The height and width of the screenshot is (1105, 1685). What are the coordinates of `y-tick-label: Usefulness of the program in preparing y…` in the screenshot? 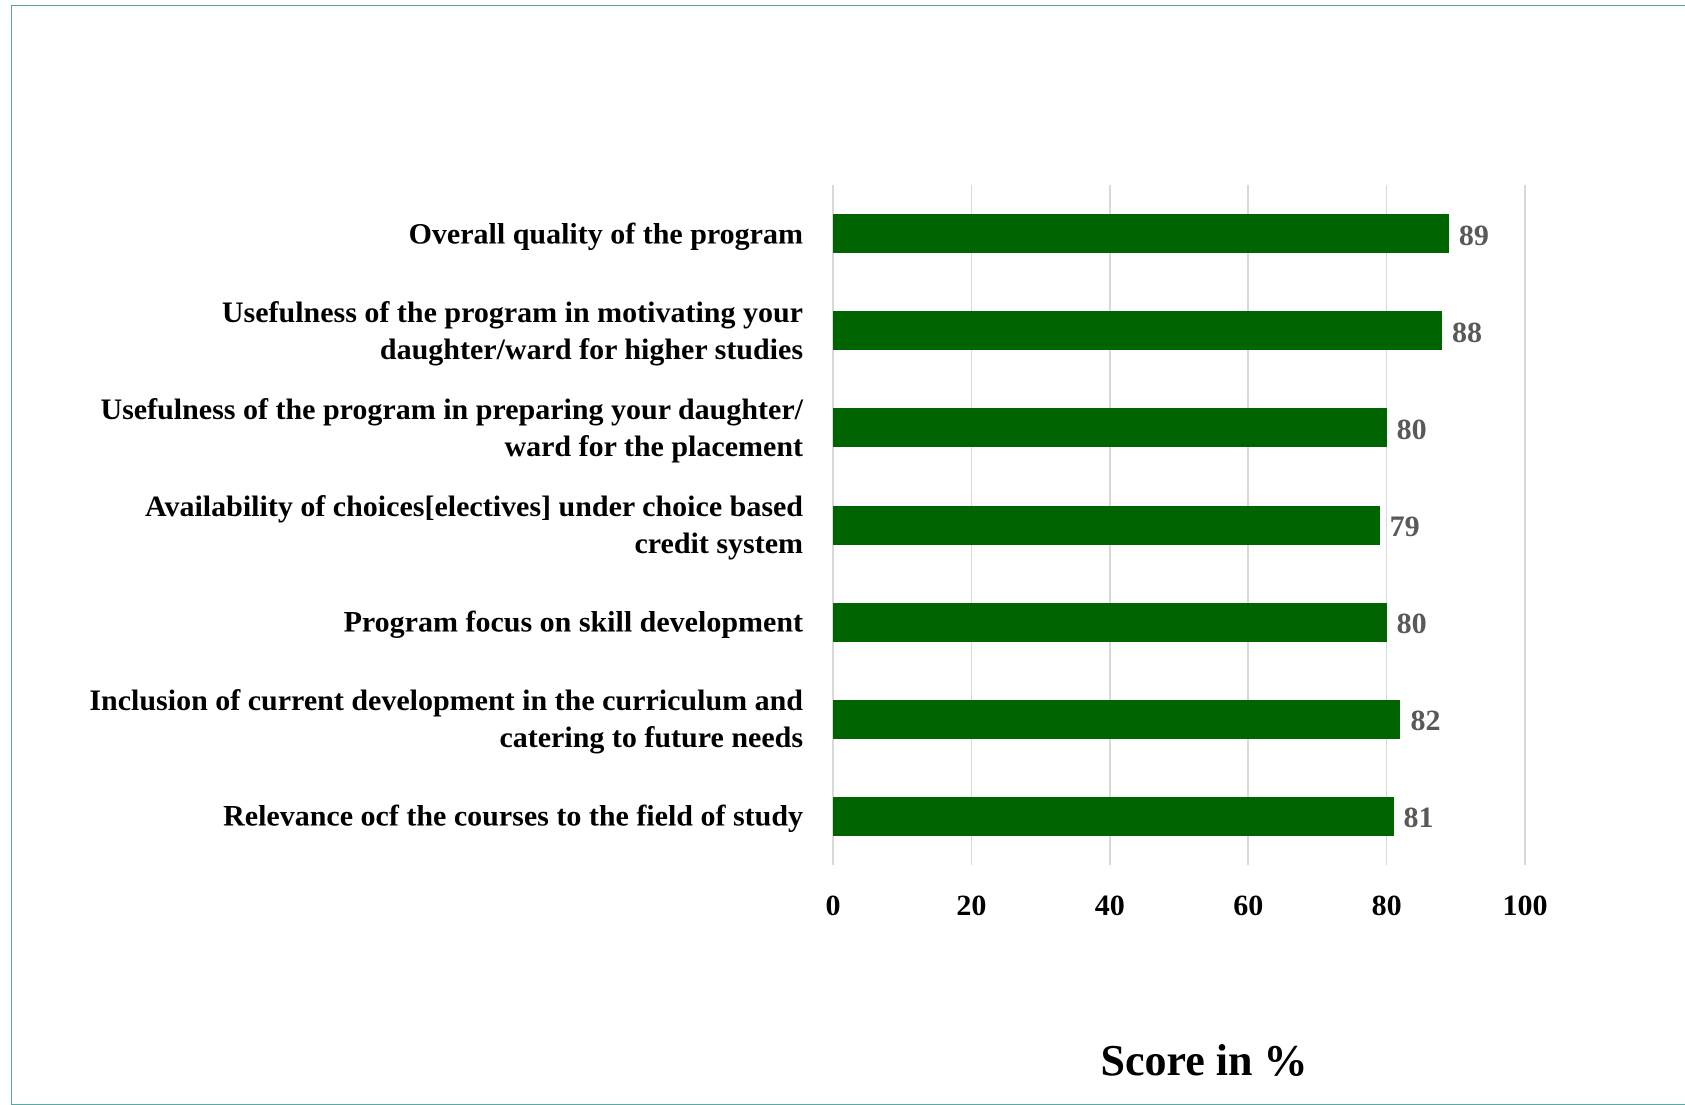 It's located at (451, 427).